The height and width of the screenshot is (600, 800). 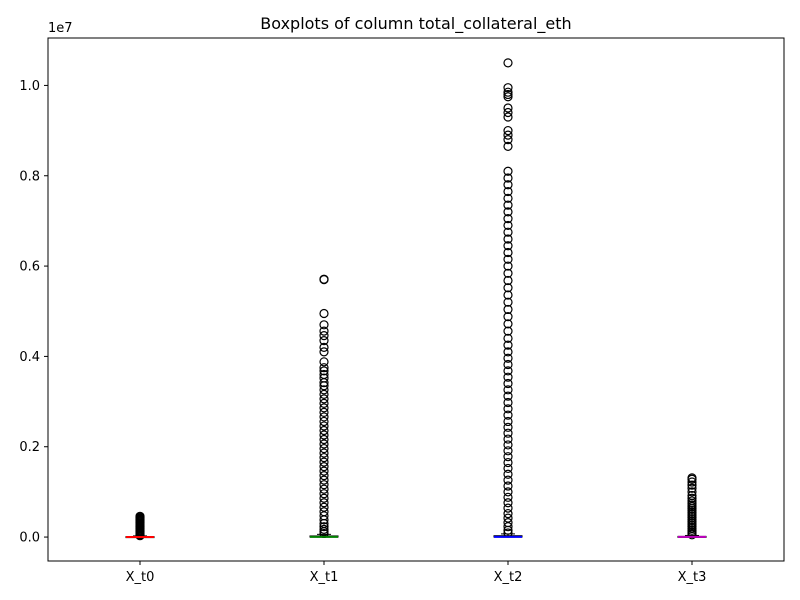 What do you see at coordinates (29, 447) in the screenshot?
I see `y-tick-label: 0.2` at bounding box center [29, 447].